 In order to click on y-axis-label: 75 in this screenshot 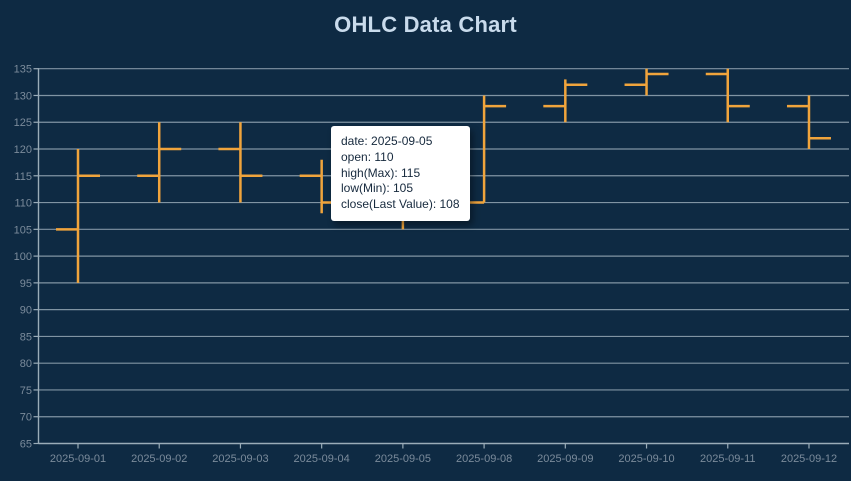, I will do `click(26, 391)`.